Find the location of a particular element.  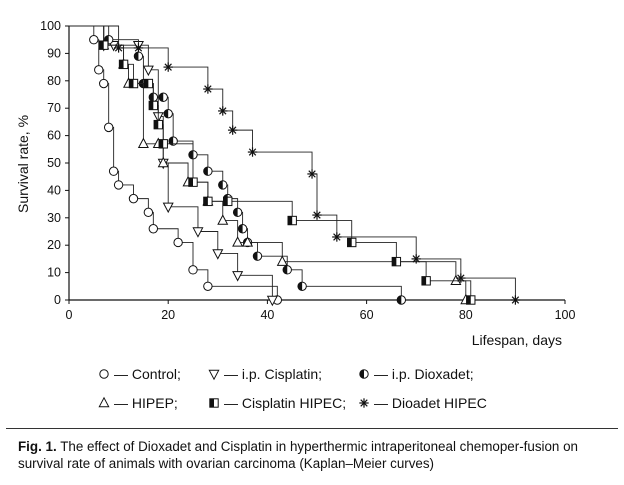

x-tick-label: 0 is located at coordinates (69, 315).